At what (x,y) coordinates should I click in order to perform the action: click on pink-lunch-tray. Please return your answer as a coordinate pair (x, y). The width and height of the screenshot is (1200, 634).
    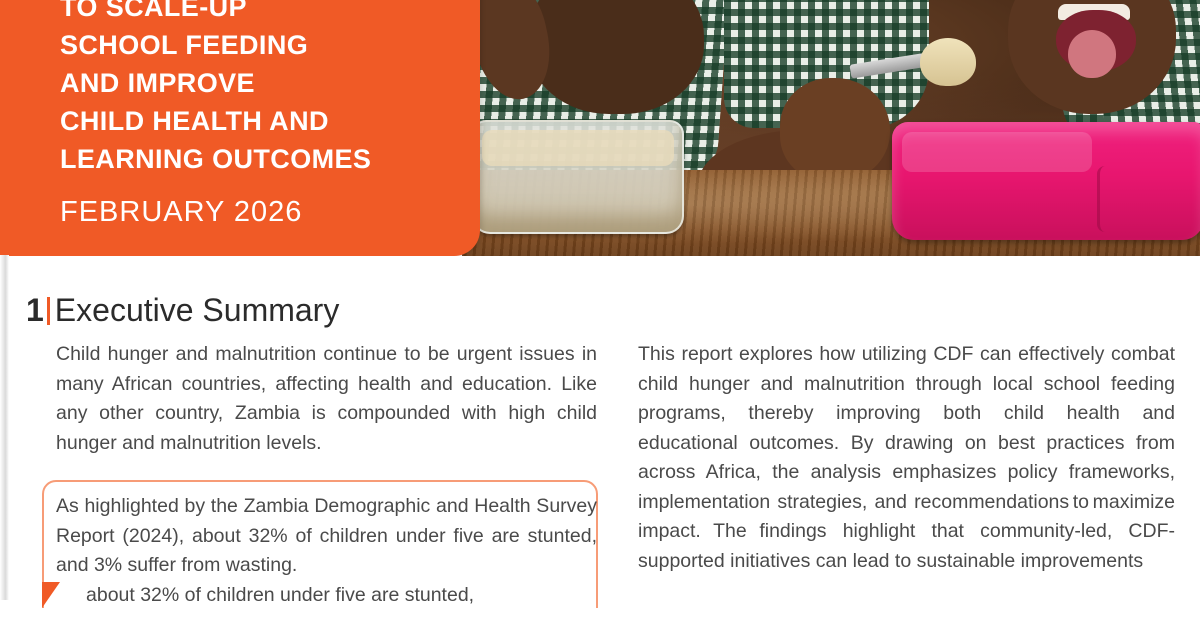
    Looking at the image, I should click on (1046, 181).